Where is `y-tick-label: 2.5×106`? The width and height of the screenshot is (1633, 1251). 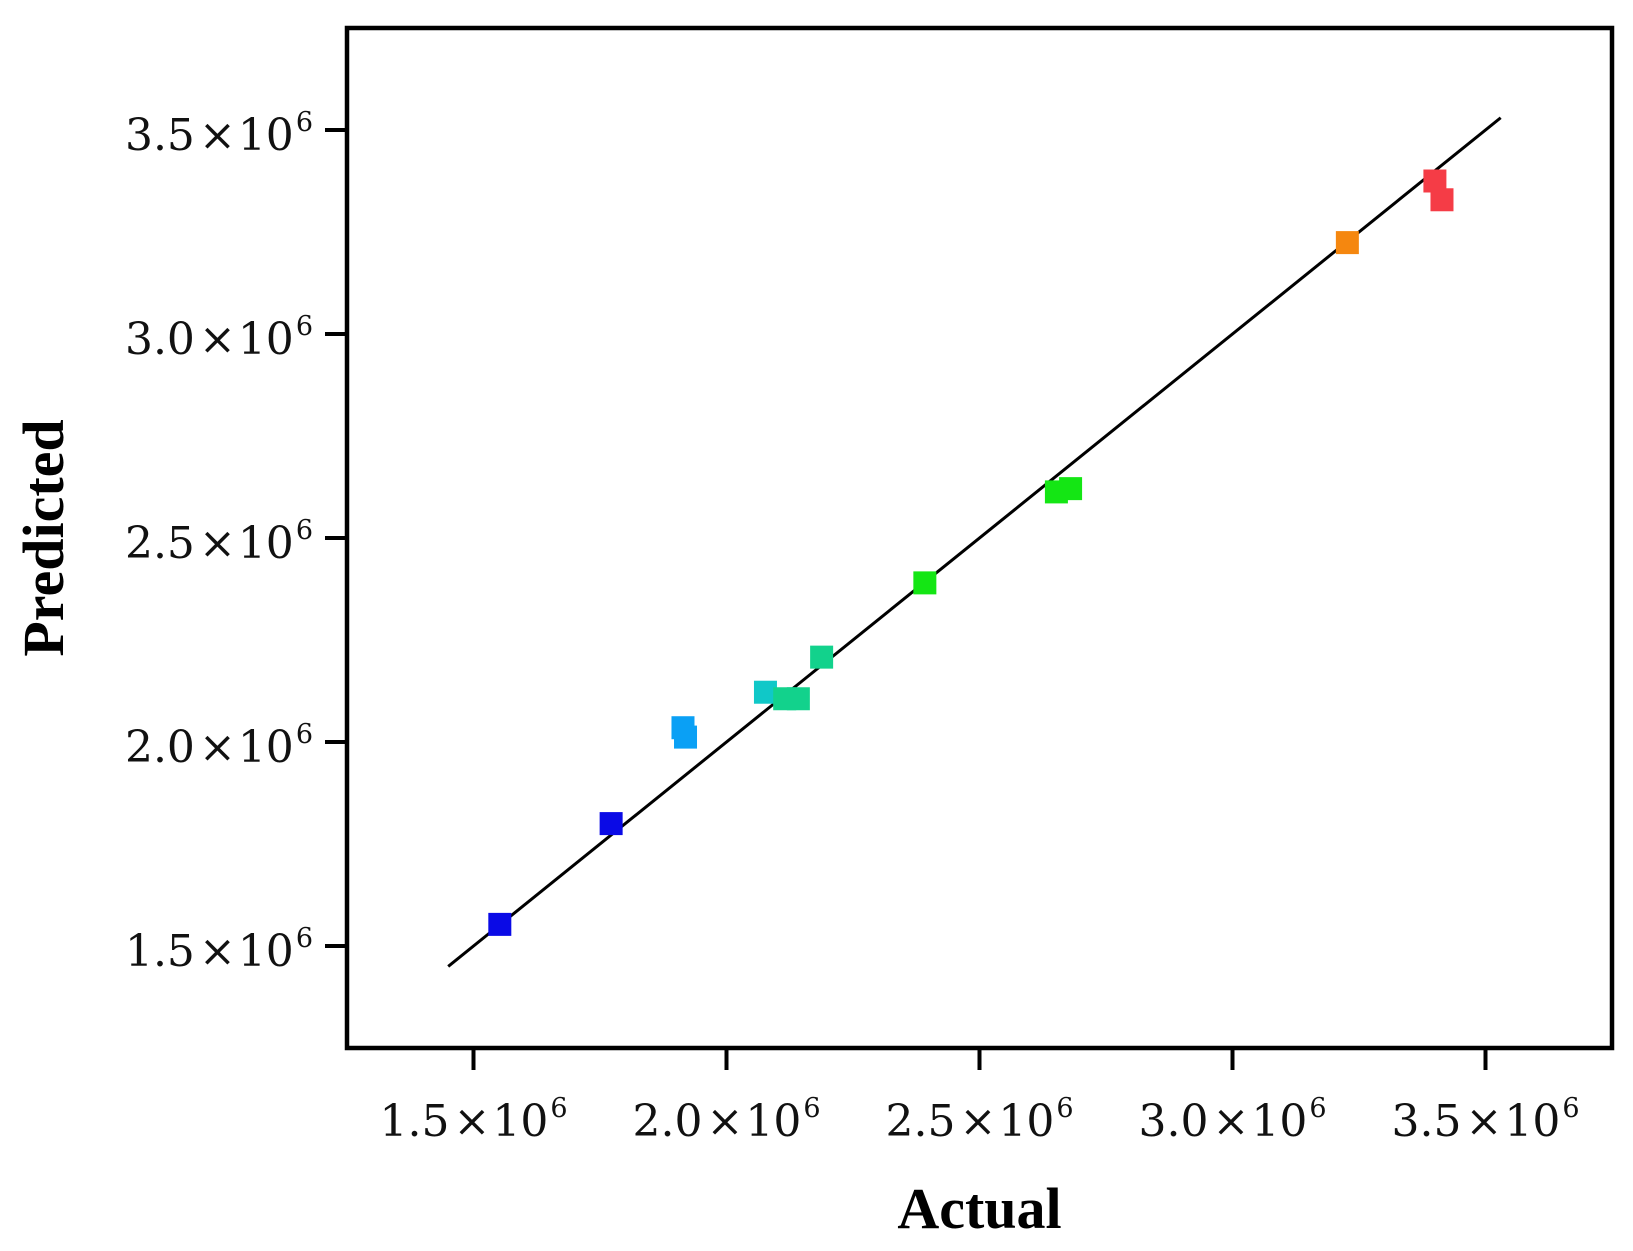 y-tick-label: 2.5×106 is located at coordinates (219, 542).